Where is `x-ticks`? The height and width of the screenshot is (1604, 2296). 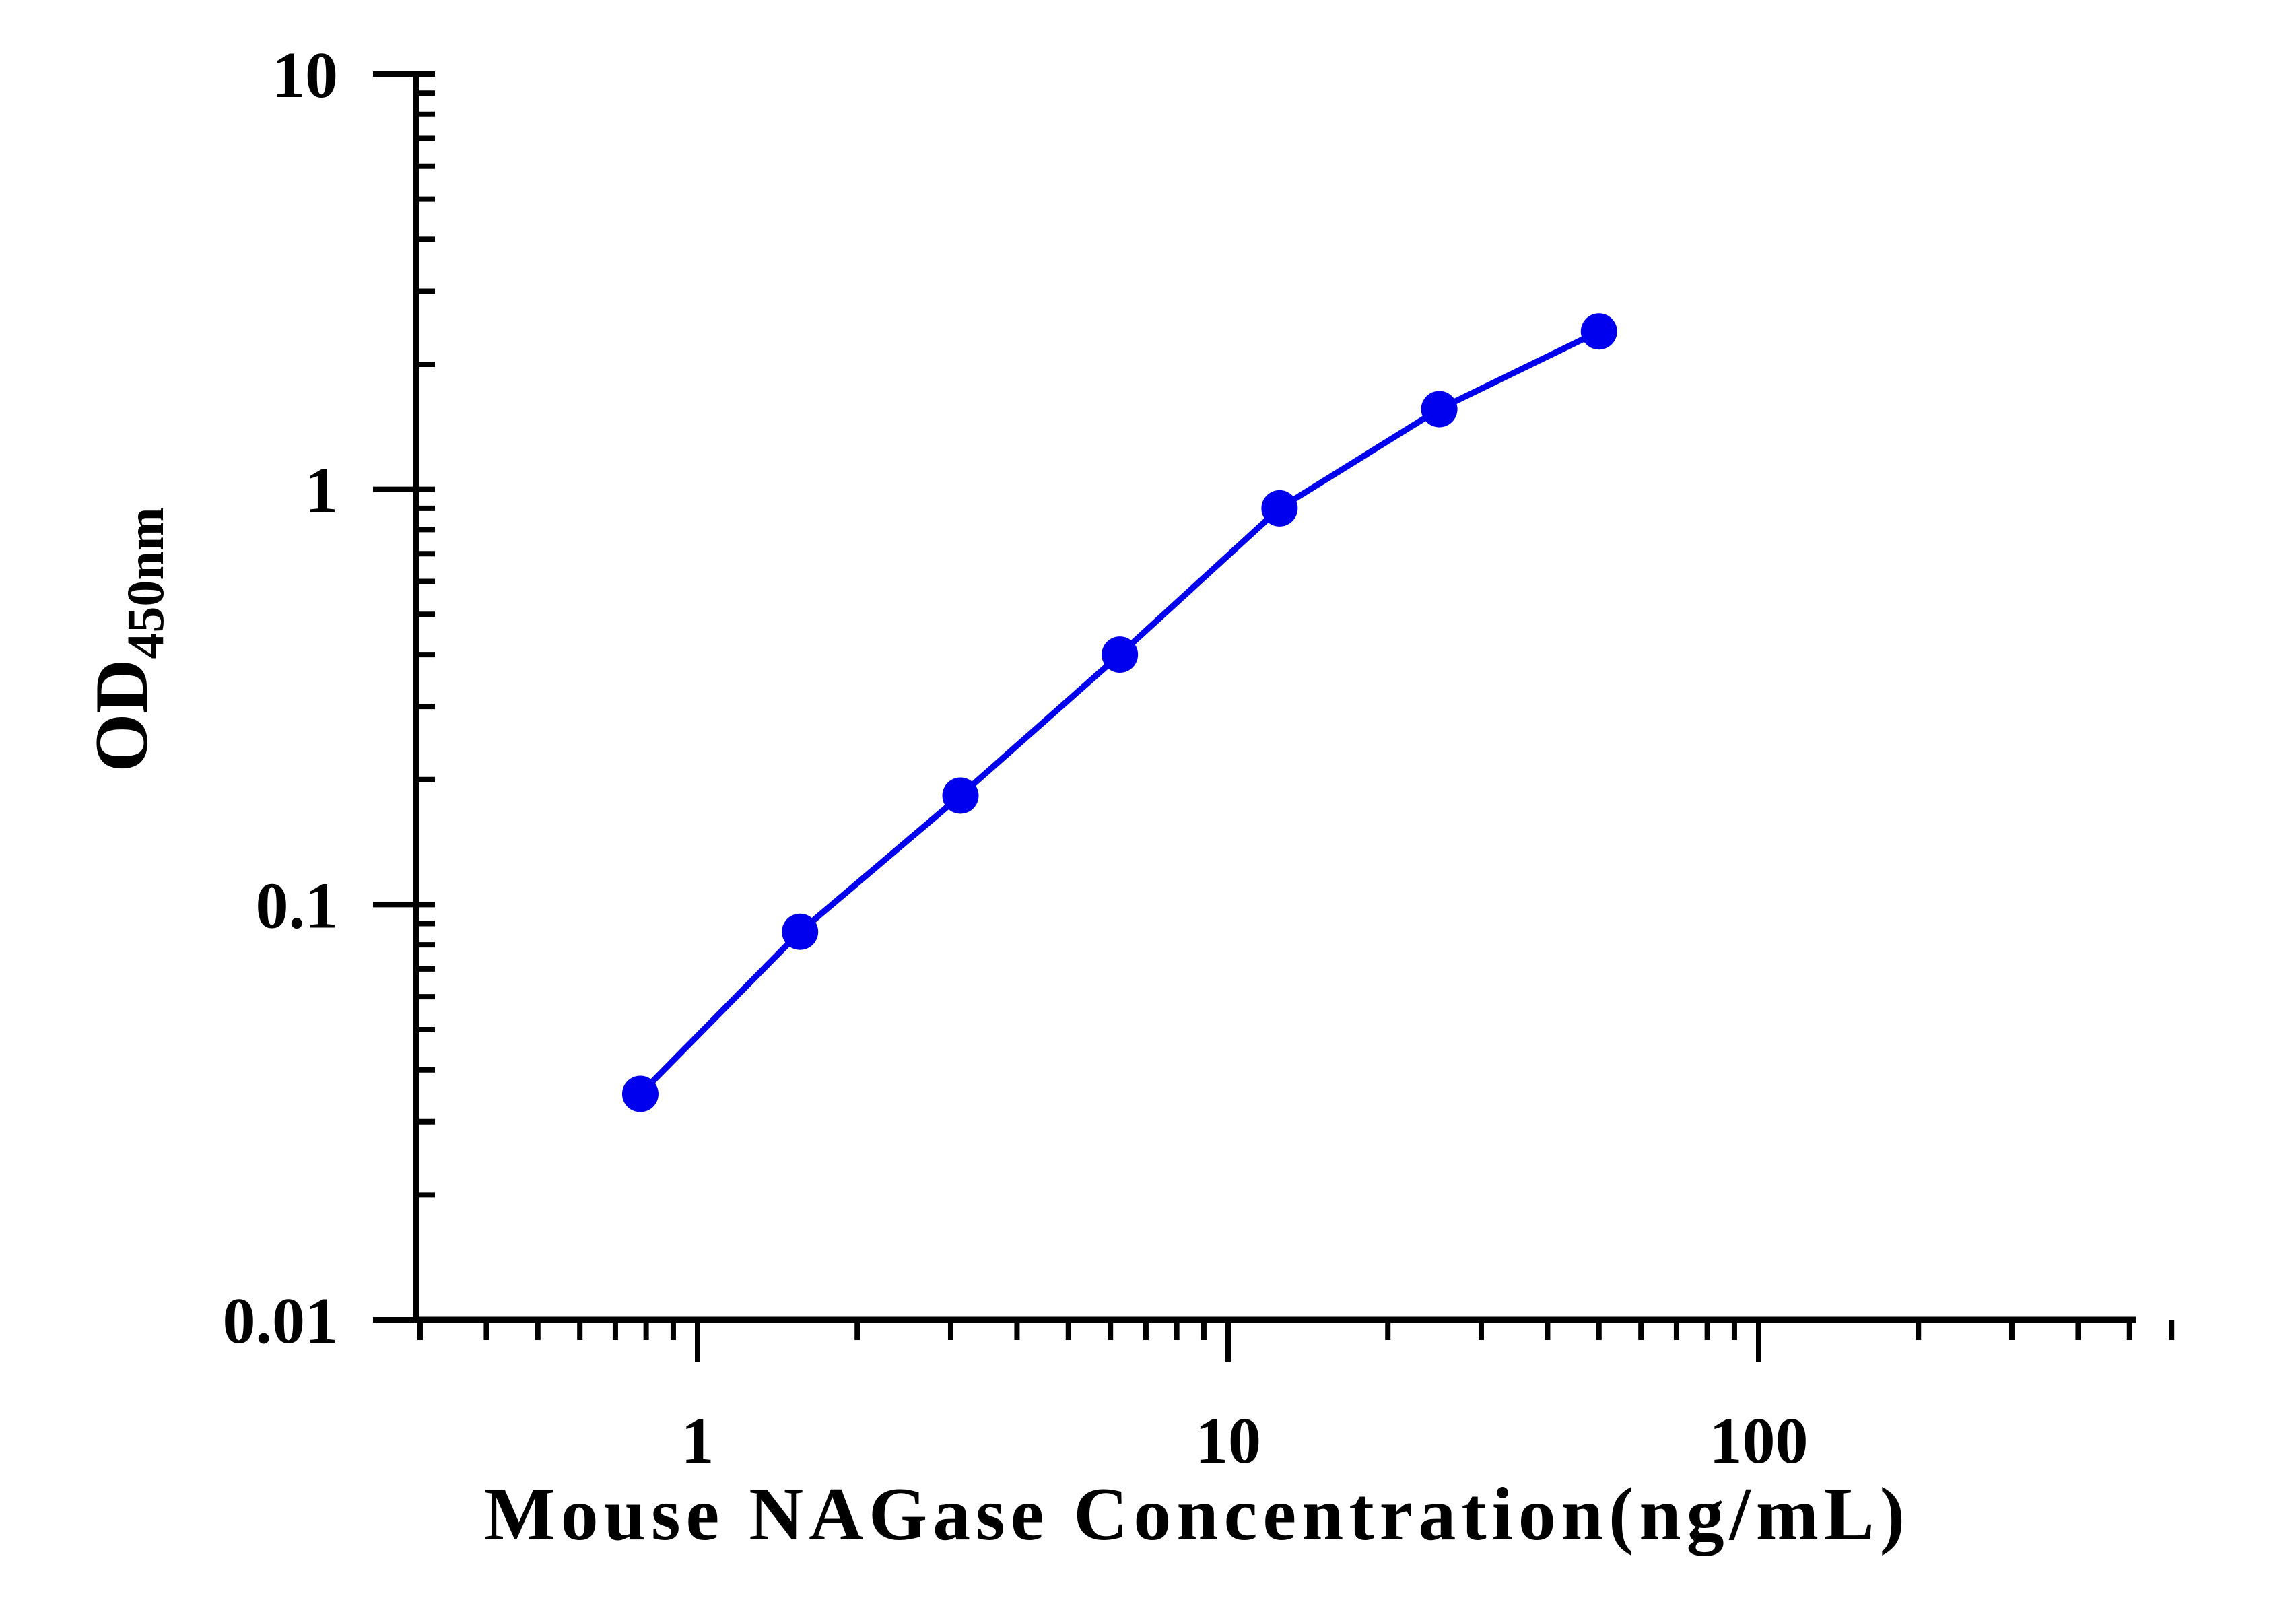 x-ticks is located at coordinates (1296, 1341).